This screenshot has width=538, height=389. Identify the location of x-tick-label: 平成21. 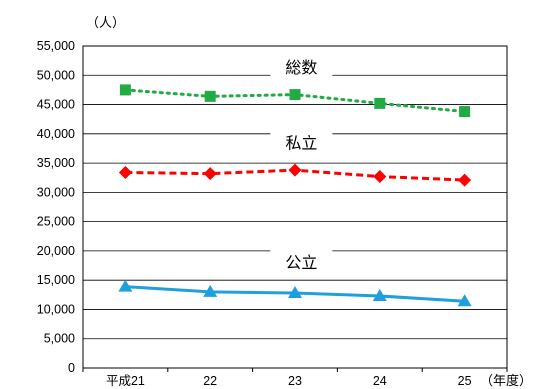
(125, 381).